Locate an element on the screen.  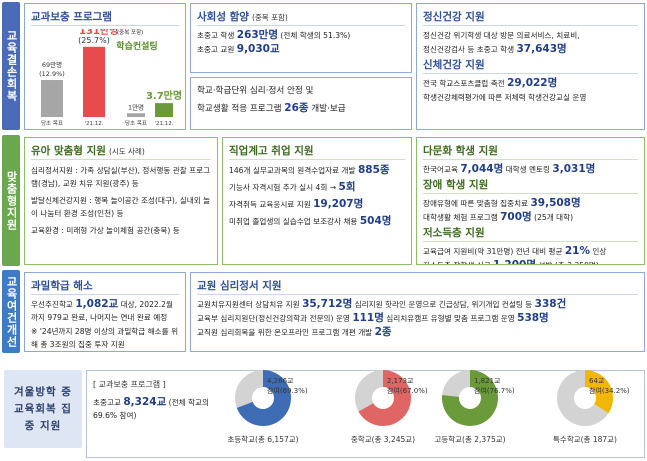
text: 교육부 심리지원단(정신건강의학과 전문의) 운영 is located at coordinates (275, 318).